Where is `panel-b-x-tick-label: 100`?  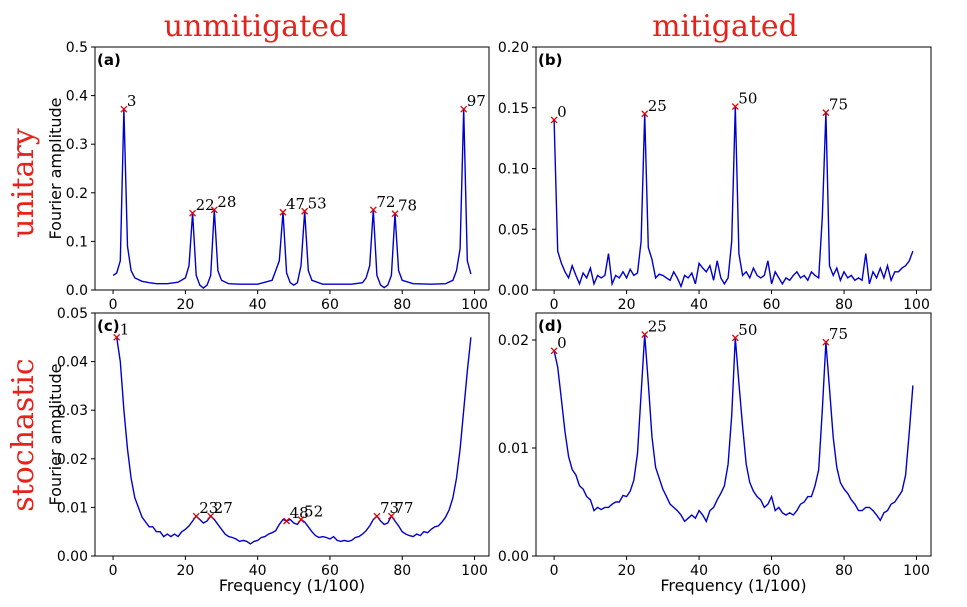 panel-b-x-tick-label: 100 is located at coordinates (916, 305).